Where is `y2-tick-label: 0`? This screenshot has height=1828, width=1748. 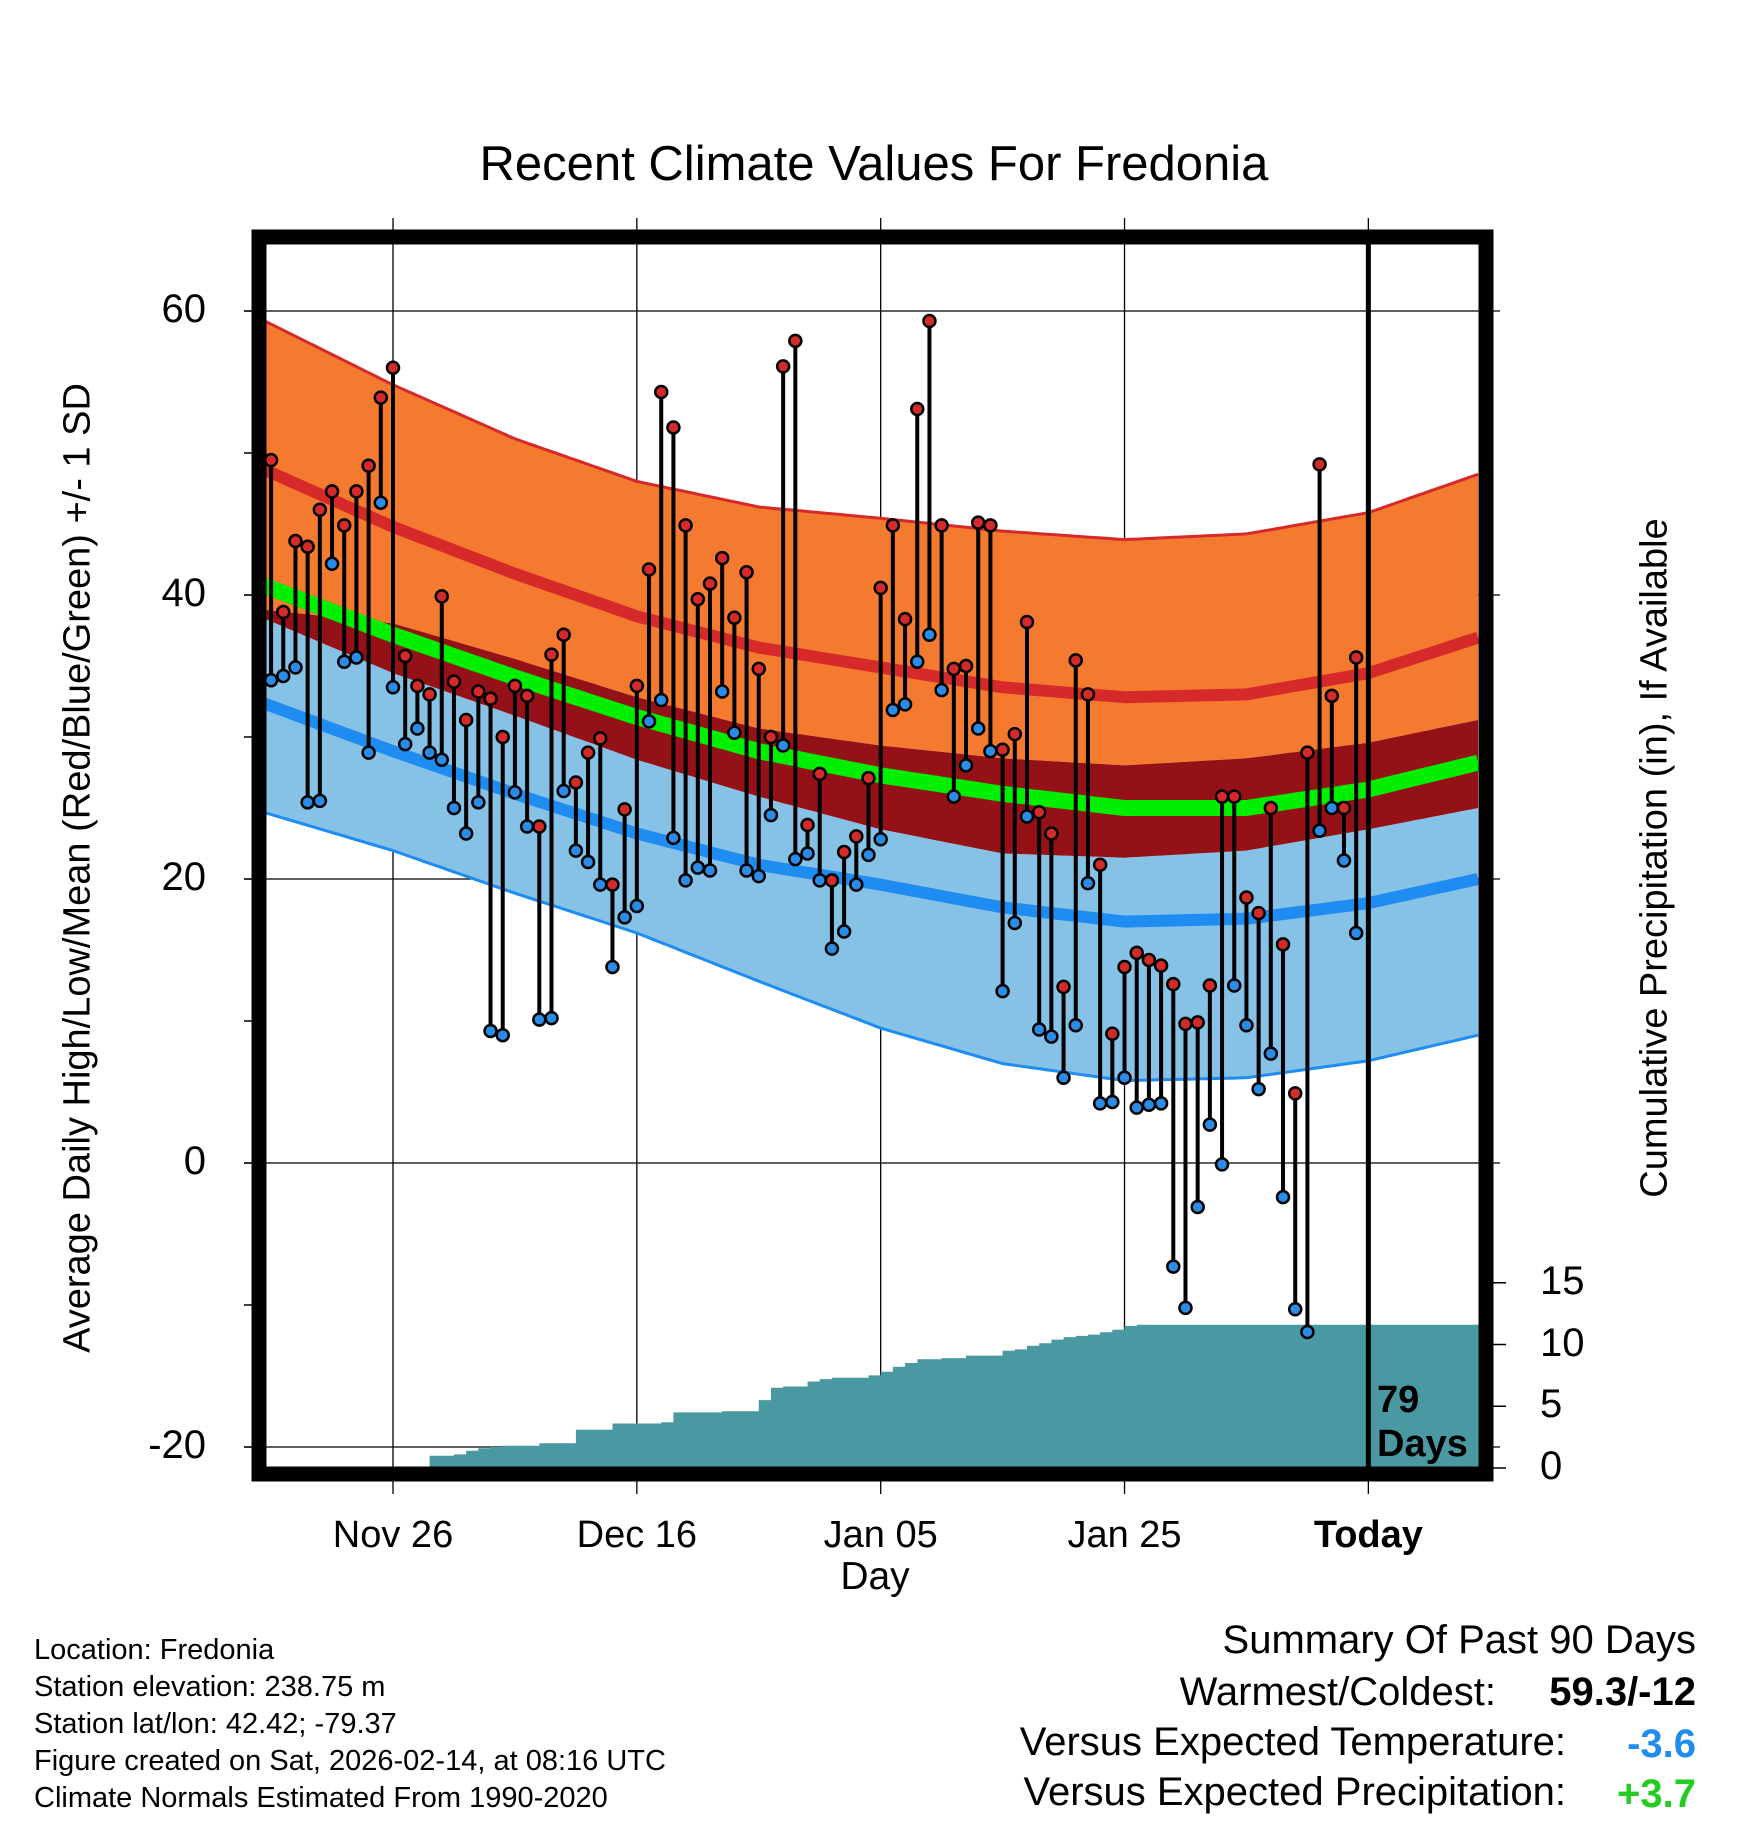
y2-tick-label: 0 is located at coordinates (1551, 1466).